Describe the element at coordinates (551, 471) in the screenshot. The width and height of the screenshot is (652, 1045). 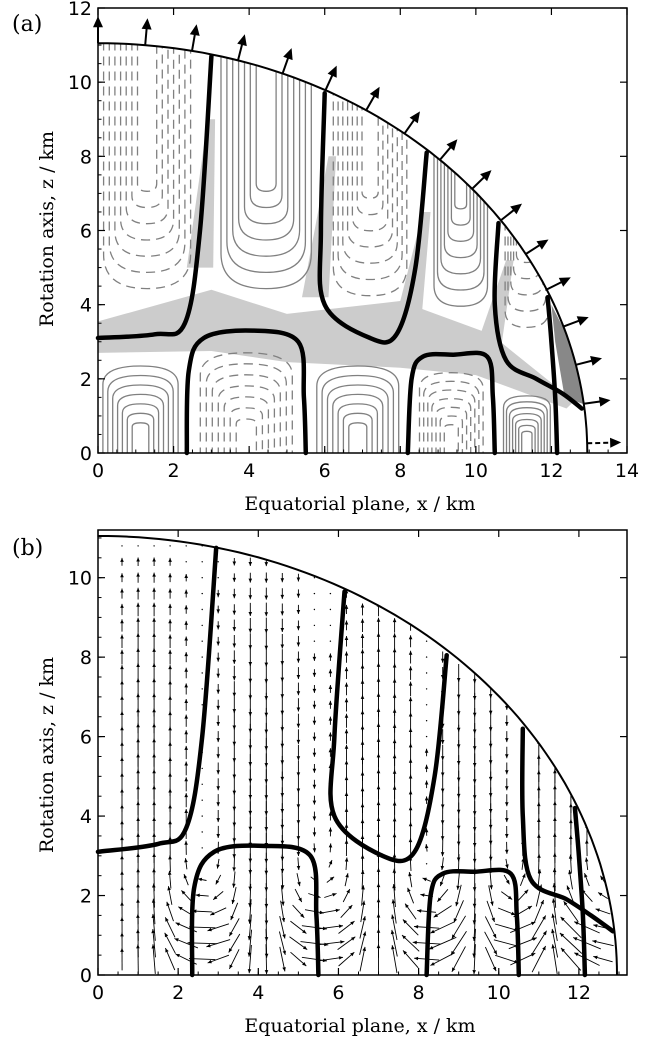
I see `x-tick-label: 12` at that location.